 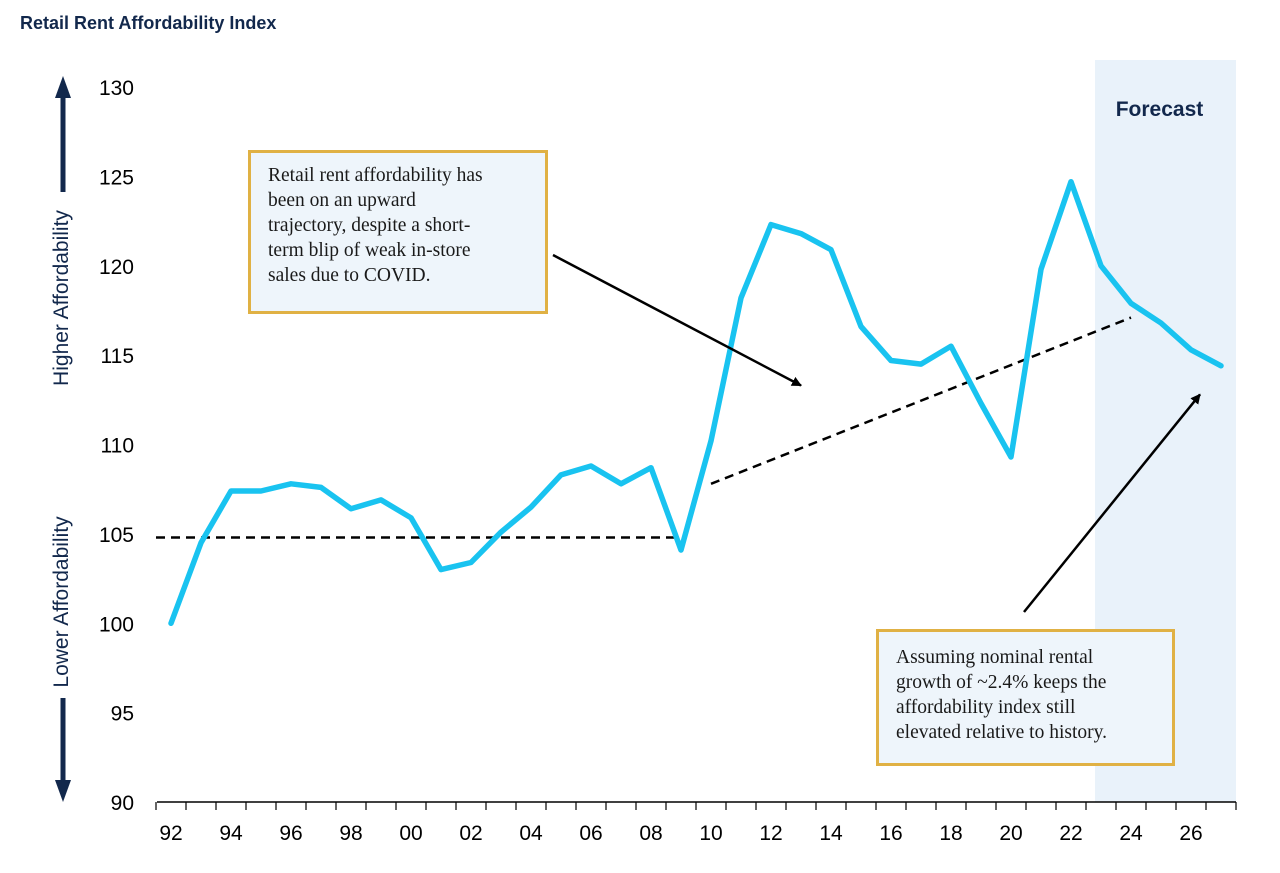 I want to click on y-tick-label: 100, so click(x=116, y=624).